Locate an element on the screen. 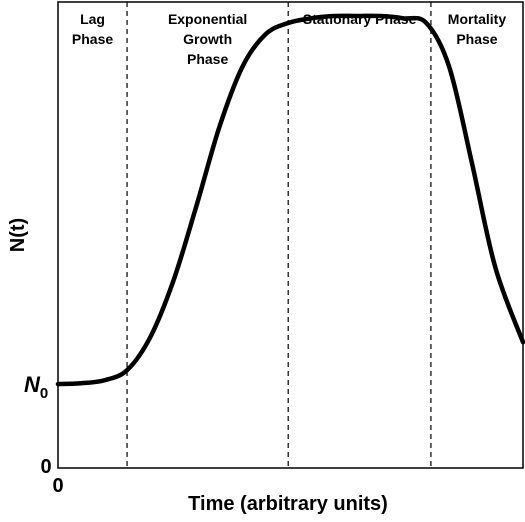 The width and height of the screenshot is (525, 522). y-axis-label: N(t) is located at coordinates (18, 235).